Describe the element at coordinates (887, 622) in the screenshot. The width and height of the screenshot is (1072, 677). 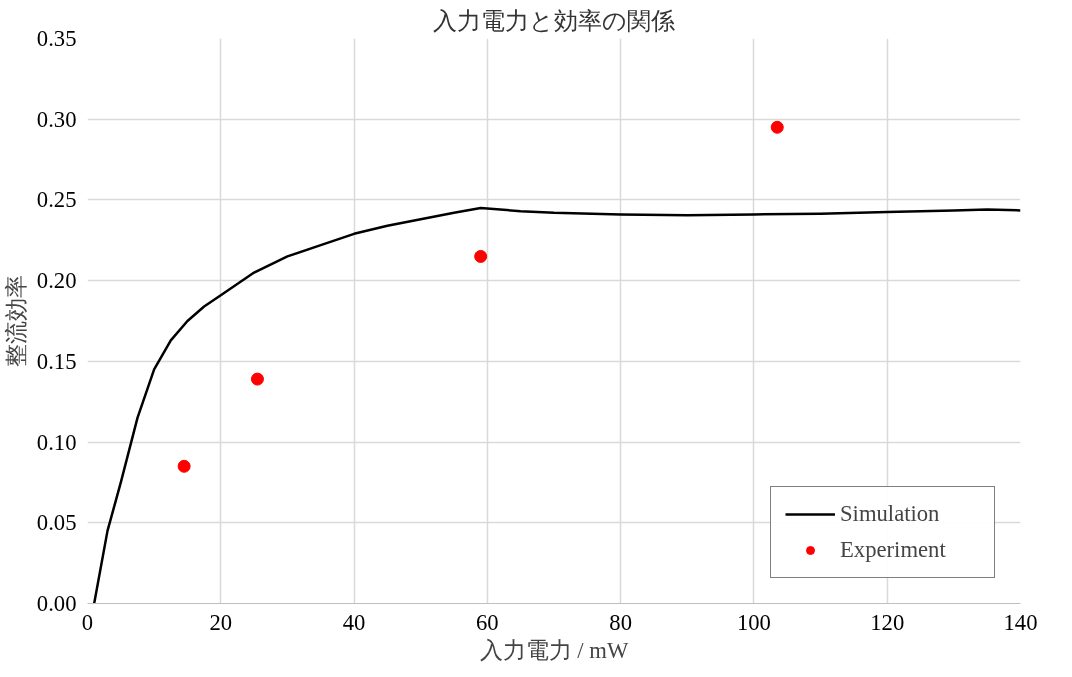
I see `x-tick-label: 120` at that location.